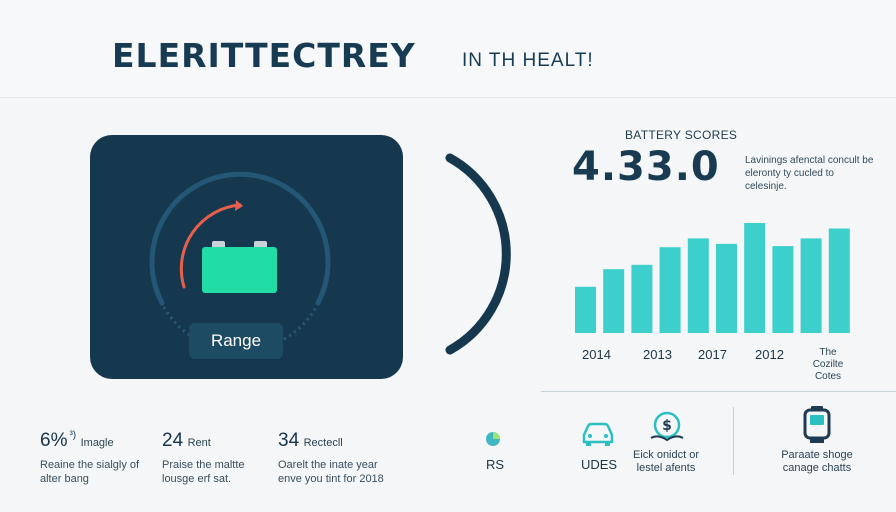  I want to click on stat-number: 34, so click(289, 440).